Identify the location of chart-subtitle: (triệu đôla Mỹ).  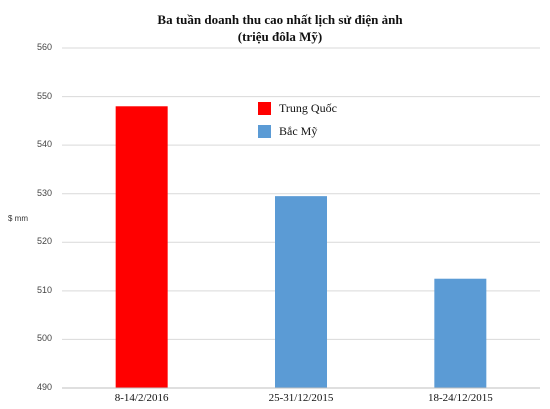
(280, 36).